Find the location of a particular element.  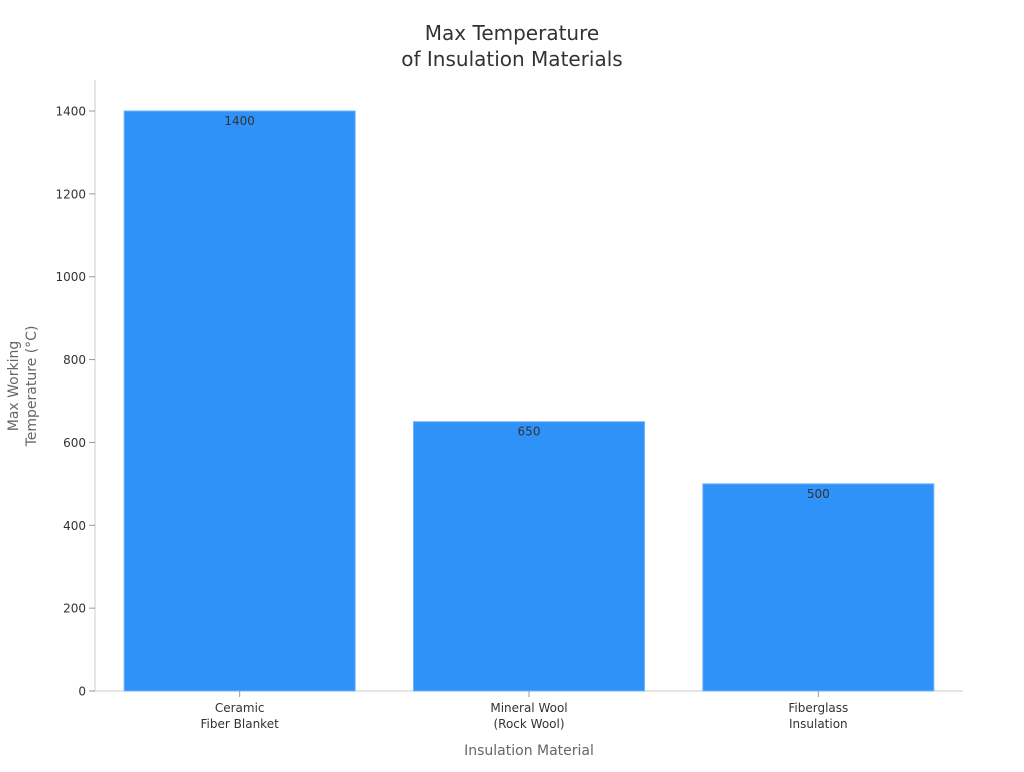

y-tick-label: 400 is located at coordinates (74, 526).